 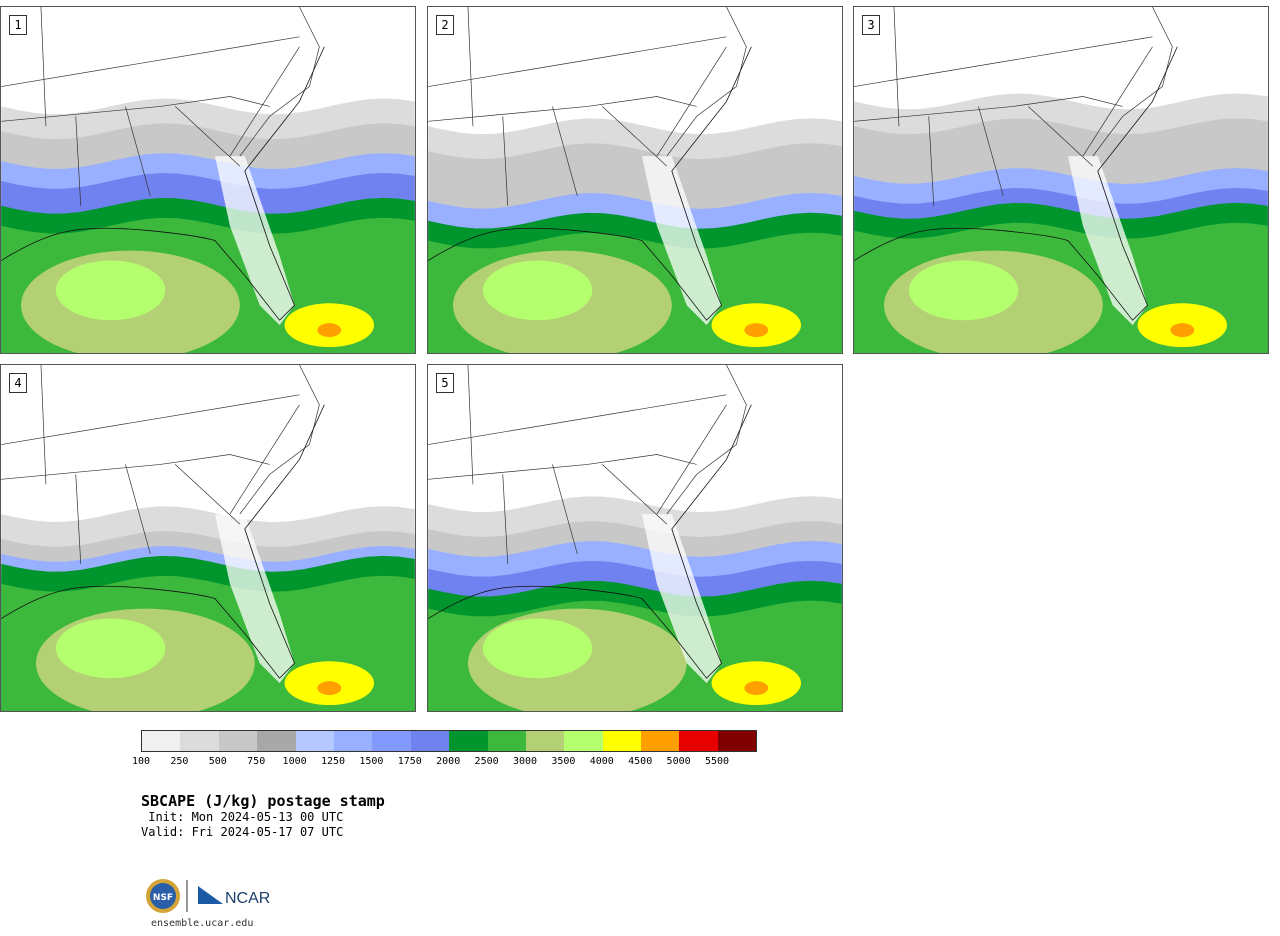 What do you see at coordinates (256, 761) in the screenshot?
I see `colorbar-tick-label: 750` at bounding box center [256, 761].